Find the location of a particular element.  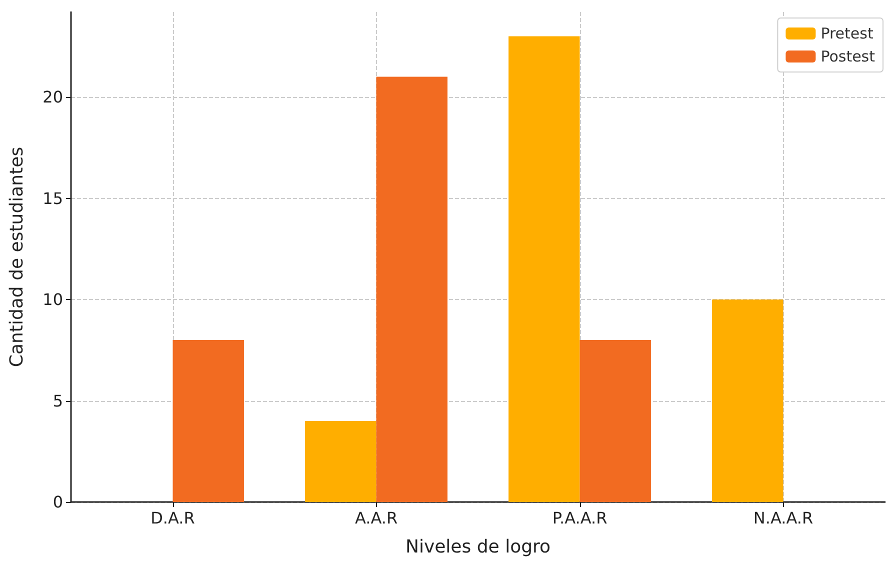

x-axis-title: Niveles de logro is located at coordinates (478, 547).